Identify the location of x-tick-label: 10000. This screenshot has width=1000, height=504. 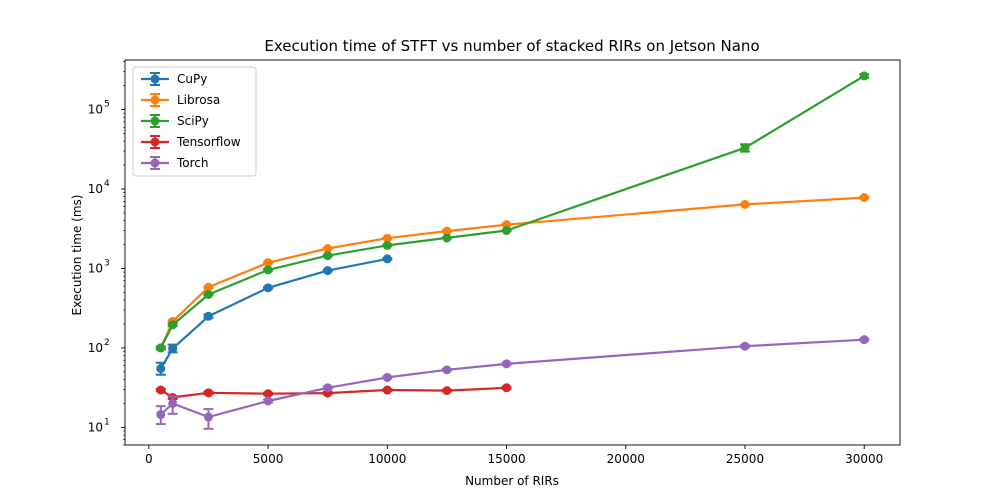
(387, 459).